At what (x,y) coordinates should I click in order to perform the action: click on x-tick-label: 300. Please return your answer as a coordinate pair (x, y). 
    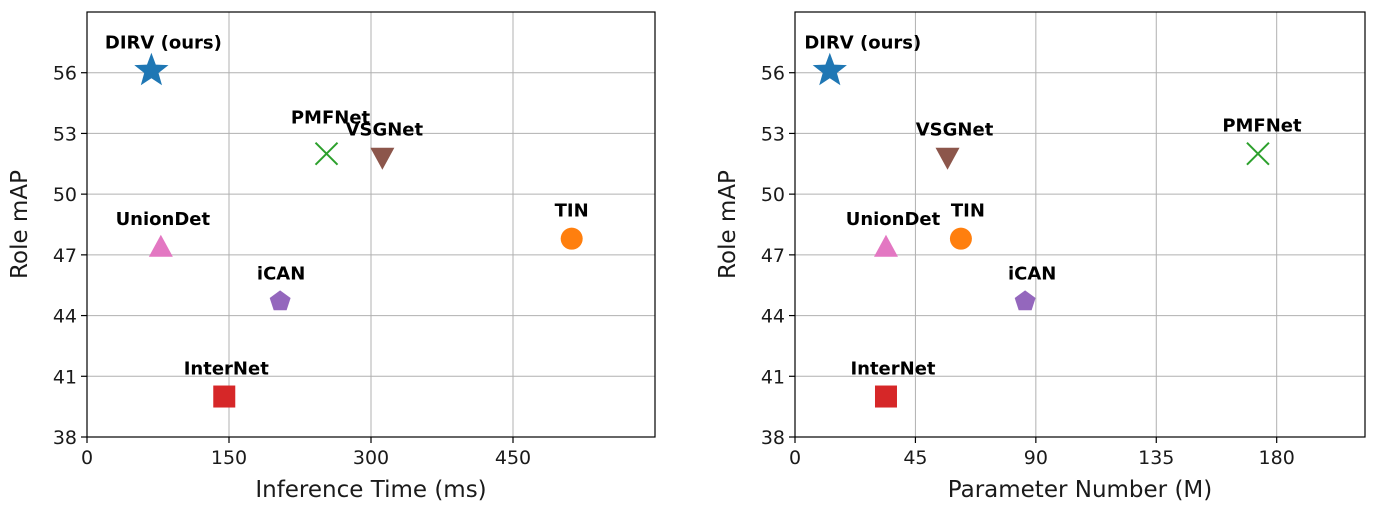
    Looking at the image, I should click on (371, 458).